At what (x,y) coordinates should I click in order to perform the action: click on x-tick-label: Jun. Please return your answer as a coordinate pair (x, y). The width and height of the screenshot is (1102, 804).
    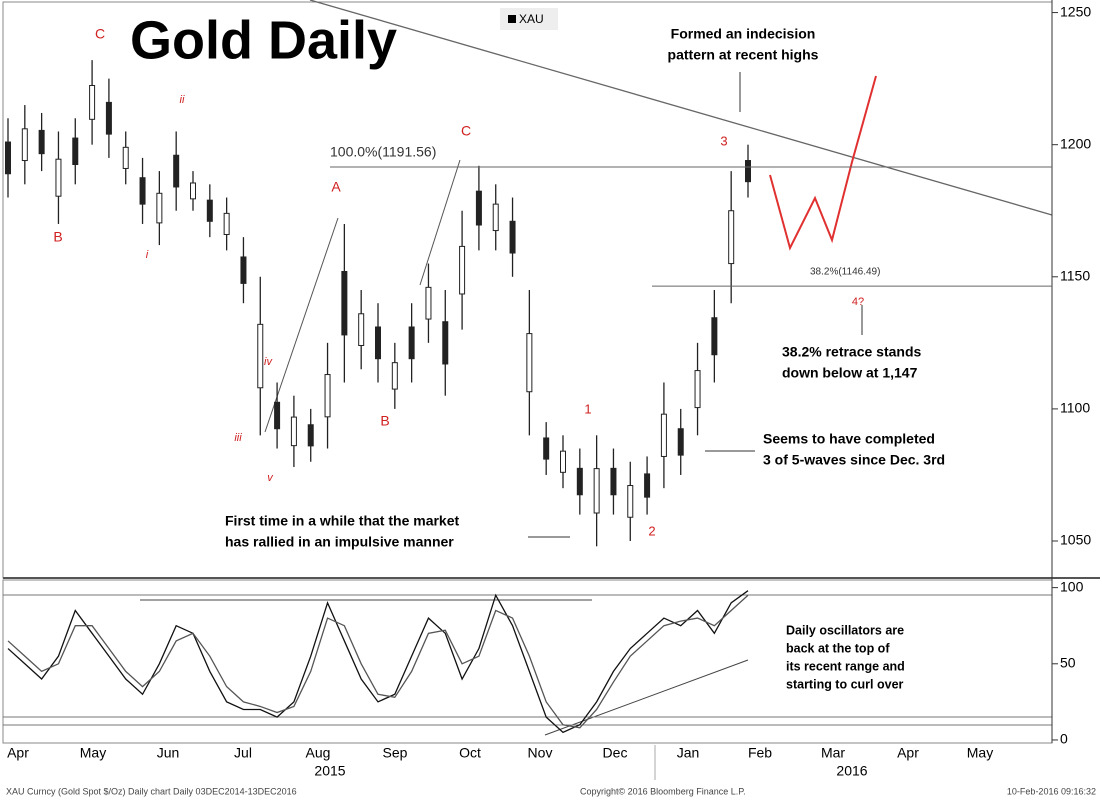
    Looking at the image, I should click on (168, 753).